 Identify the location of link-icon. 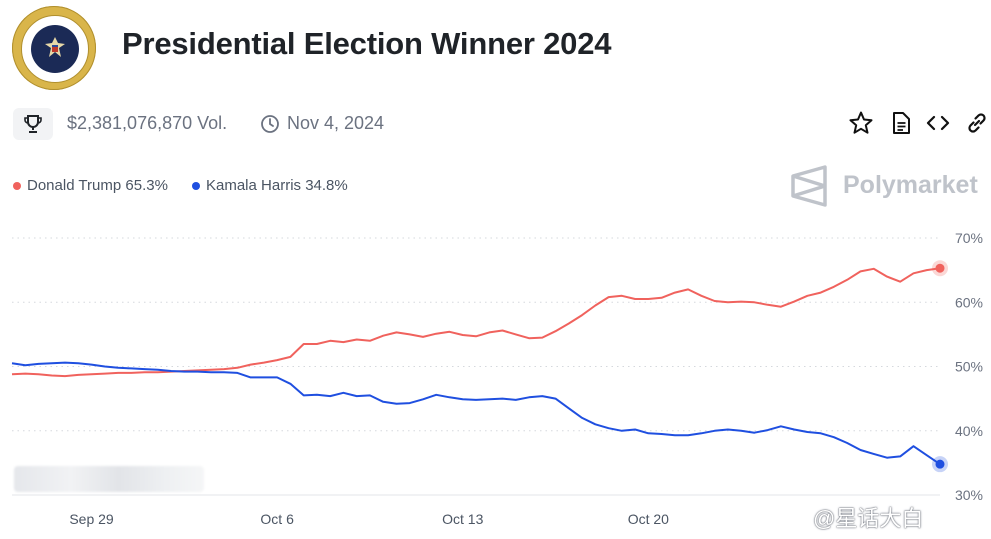
(977, 123).